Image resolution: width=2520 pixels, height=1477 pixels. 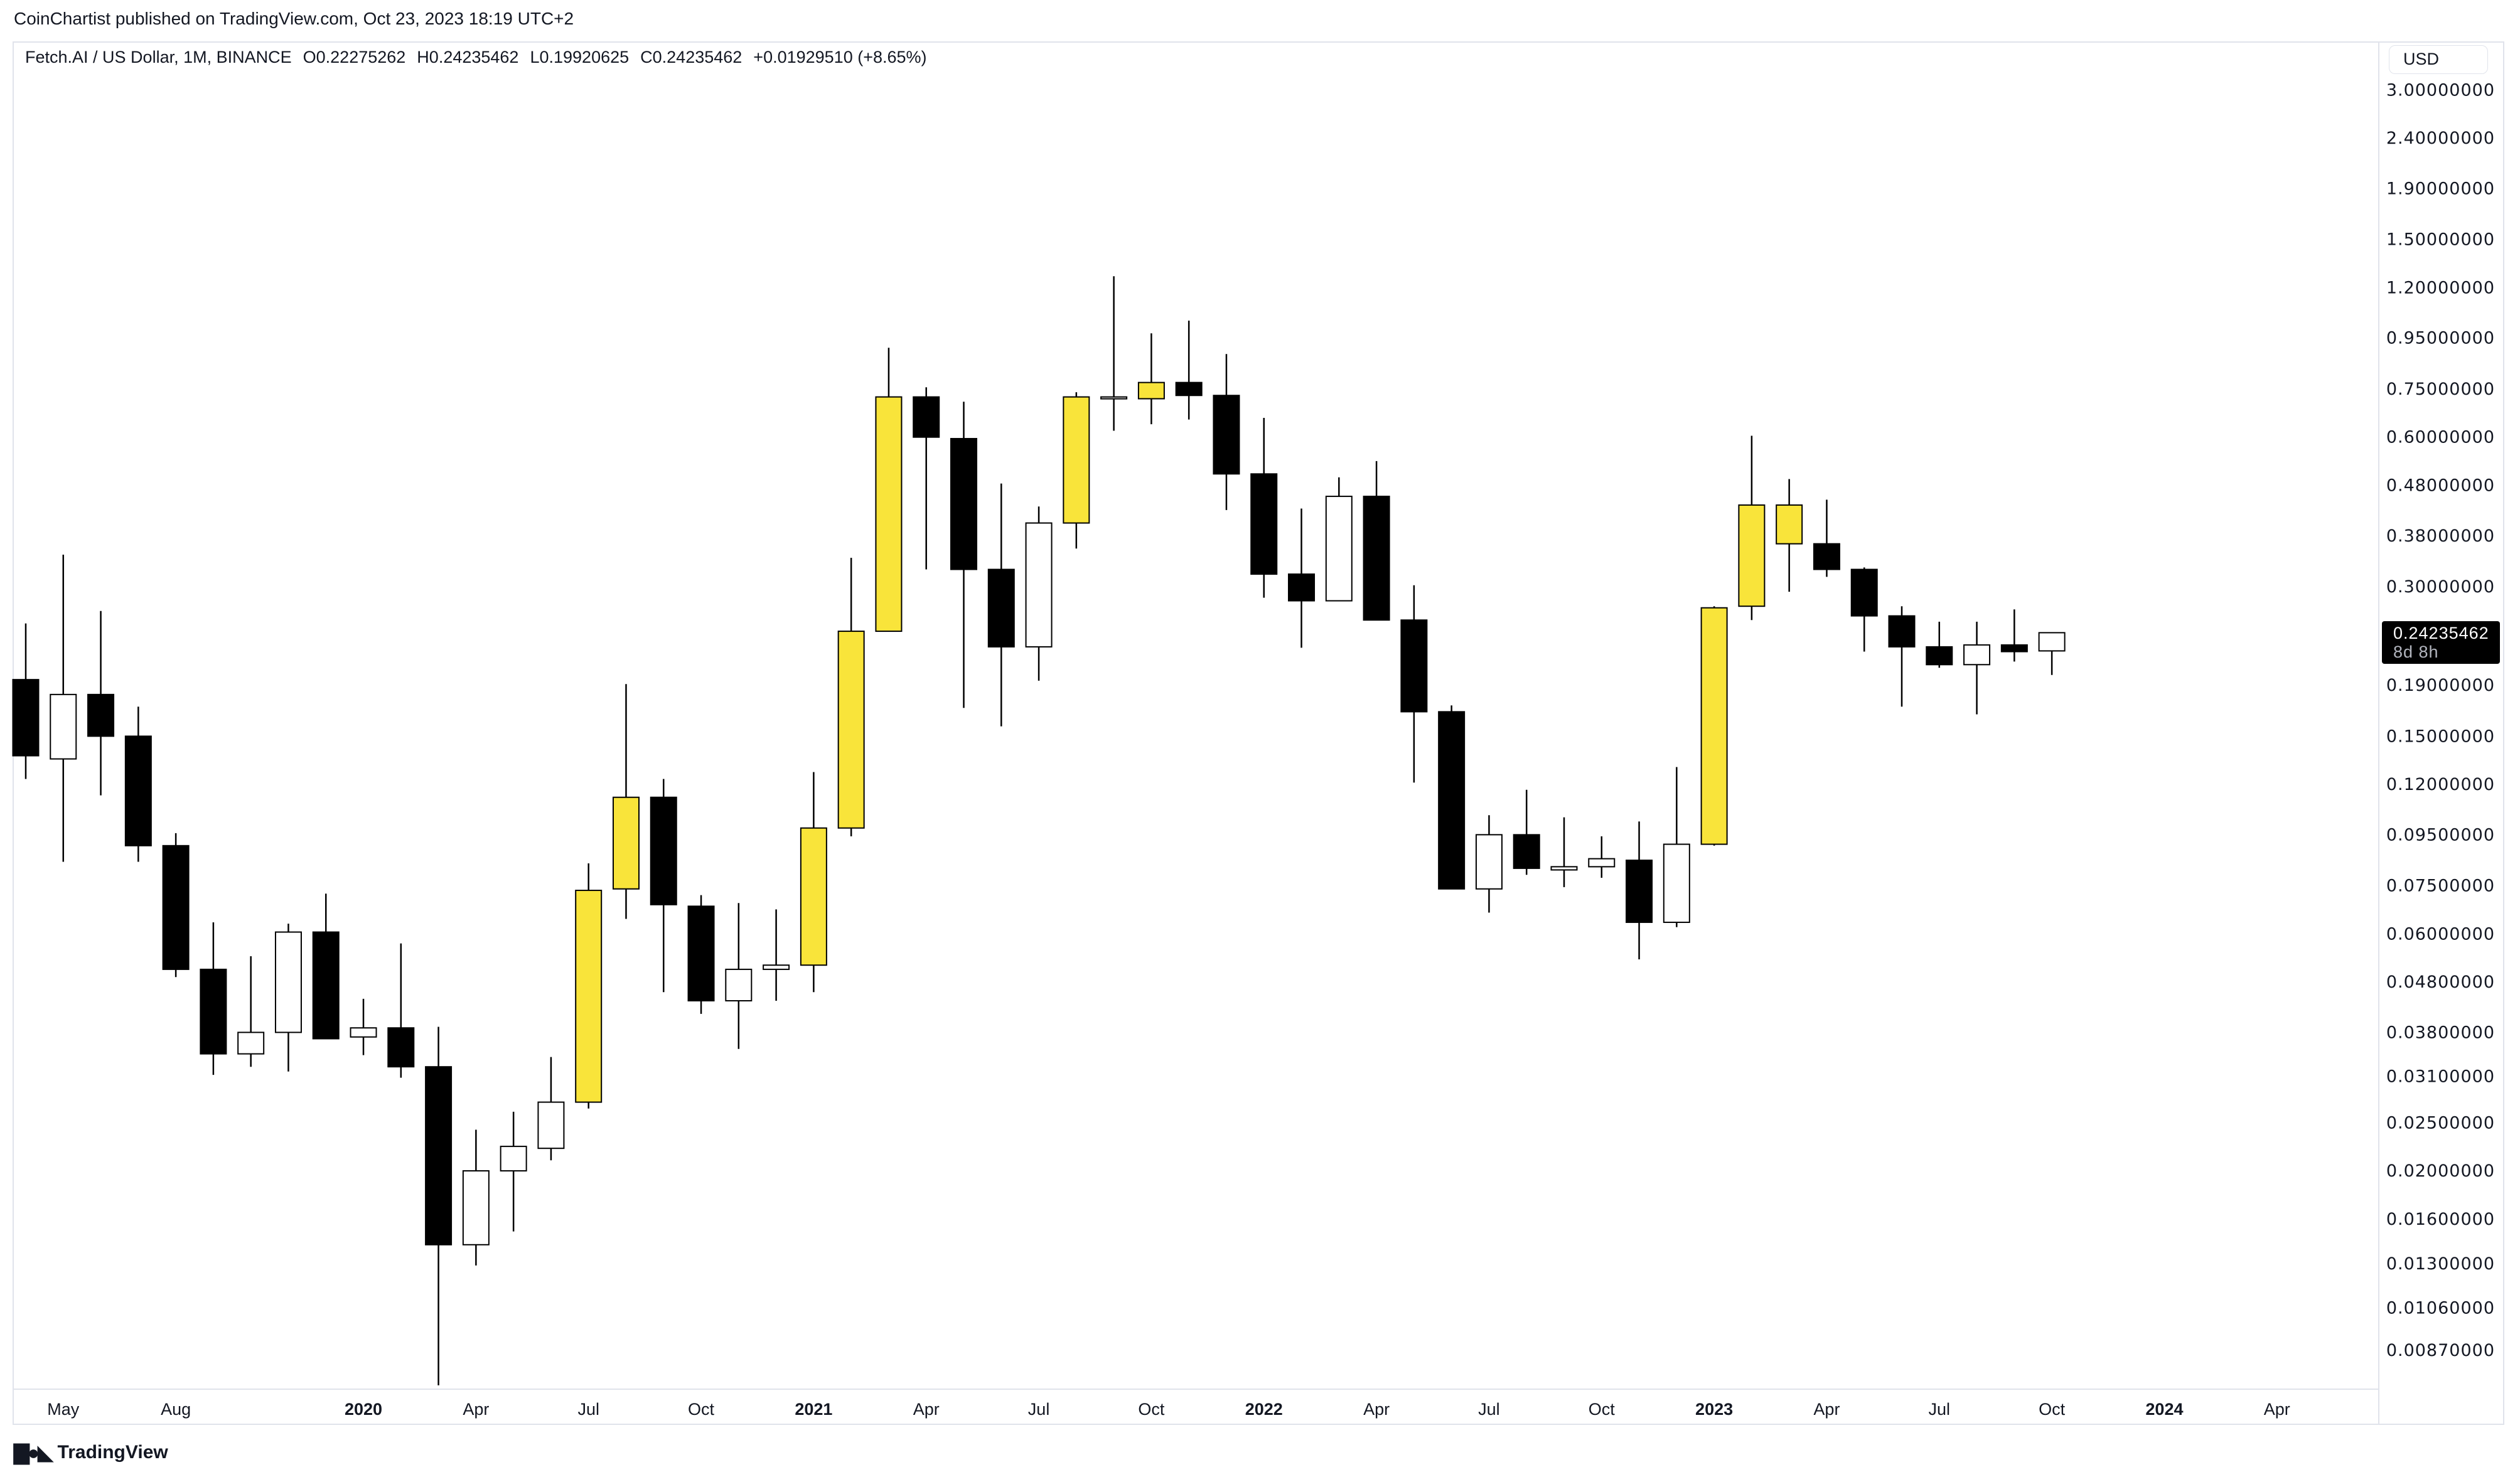 What do you see at coordinates (2440, 437) in the screenshot?
I see `price-tick-label: 0.60000000` at bounding box center [2440, 437].